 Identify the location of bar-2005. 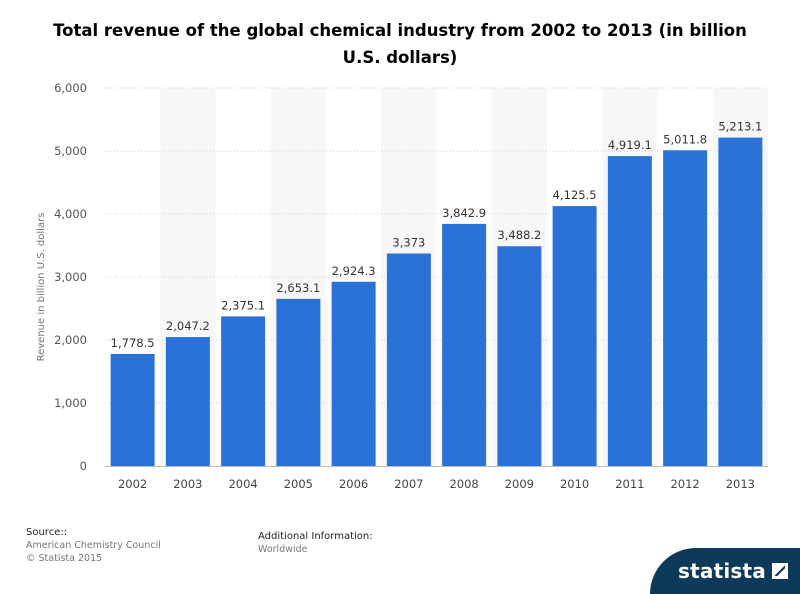
(298, 382).